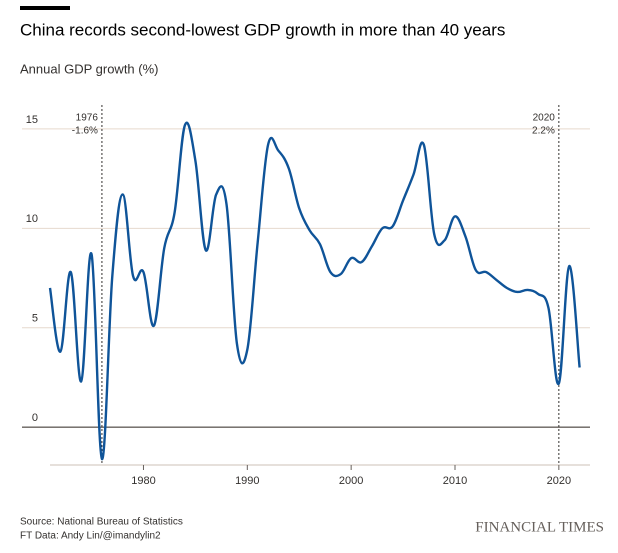  What do you see at coordinates (90, 536) in the screenshot?
I see `credit: FT Data: Andy Lin/@imandylin2` at bounding box center [90, 536].